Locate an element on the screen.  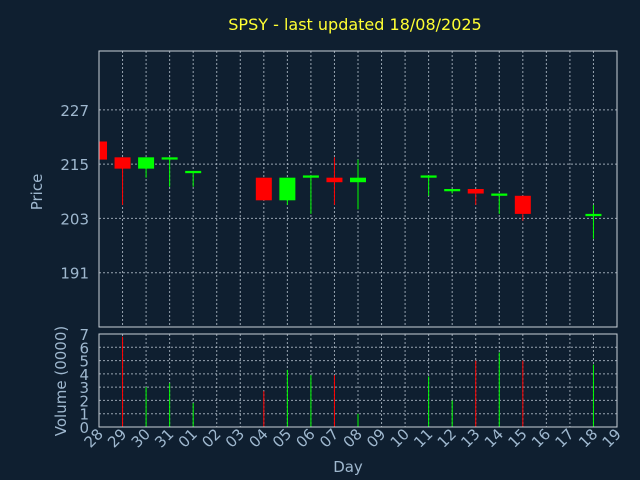
volume-tick-label: 3 is located at coordinates (84, 388).